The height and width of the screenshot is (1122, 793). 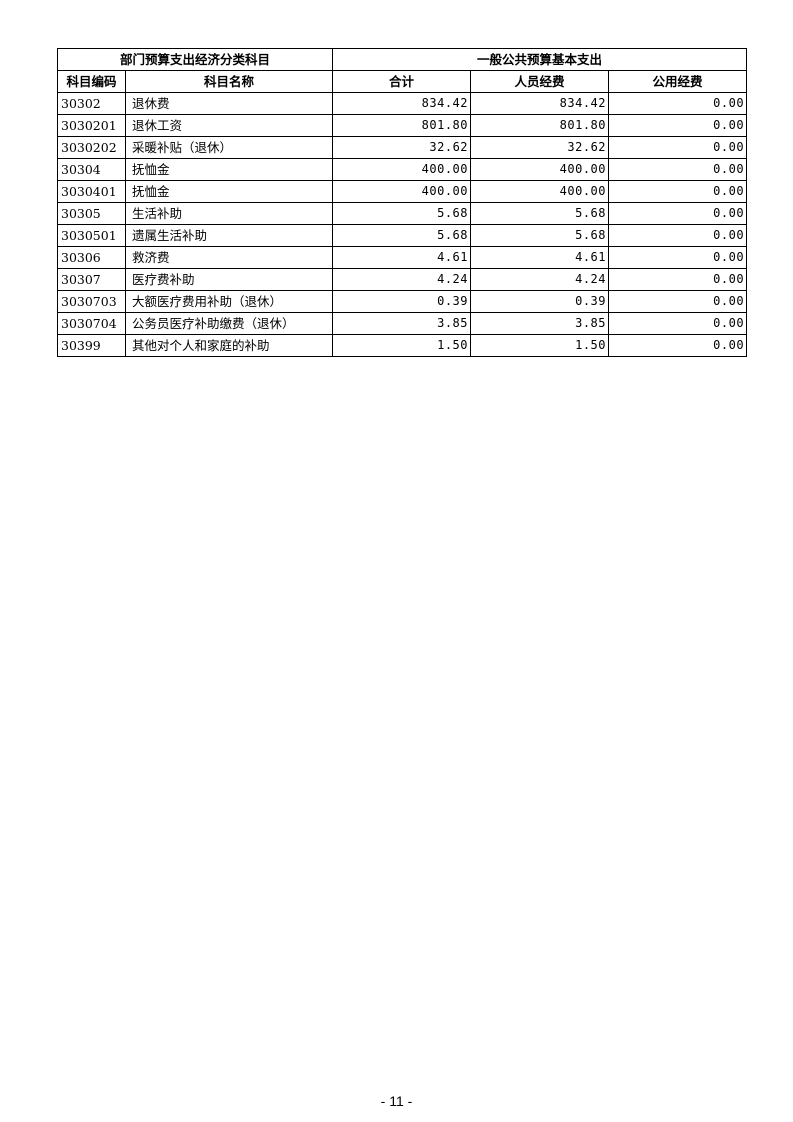 I want to click on cell-total: 801.80, so click(x=402, y=125).